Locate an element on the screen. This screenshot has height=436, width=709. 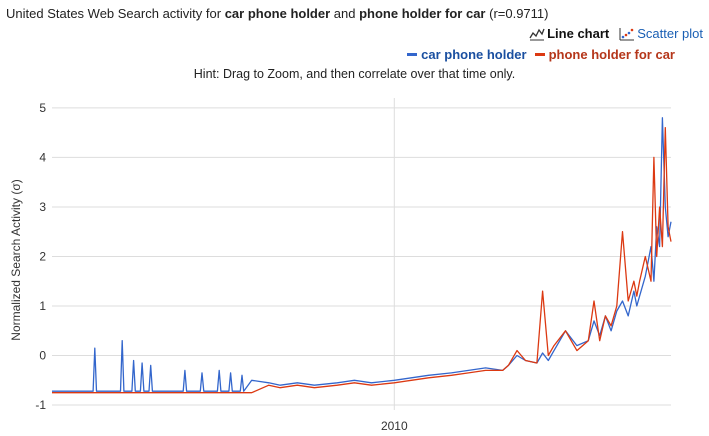
title-term-a: car phone holder is located at coordinates (277, 13).